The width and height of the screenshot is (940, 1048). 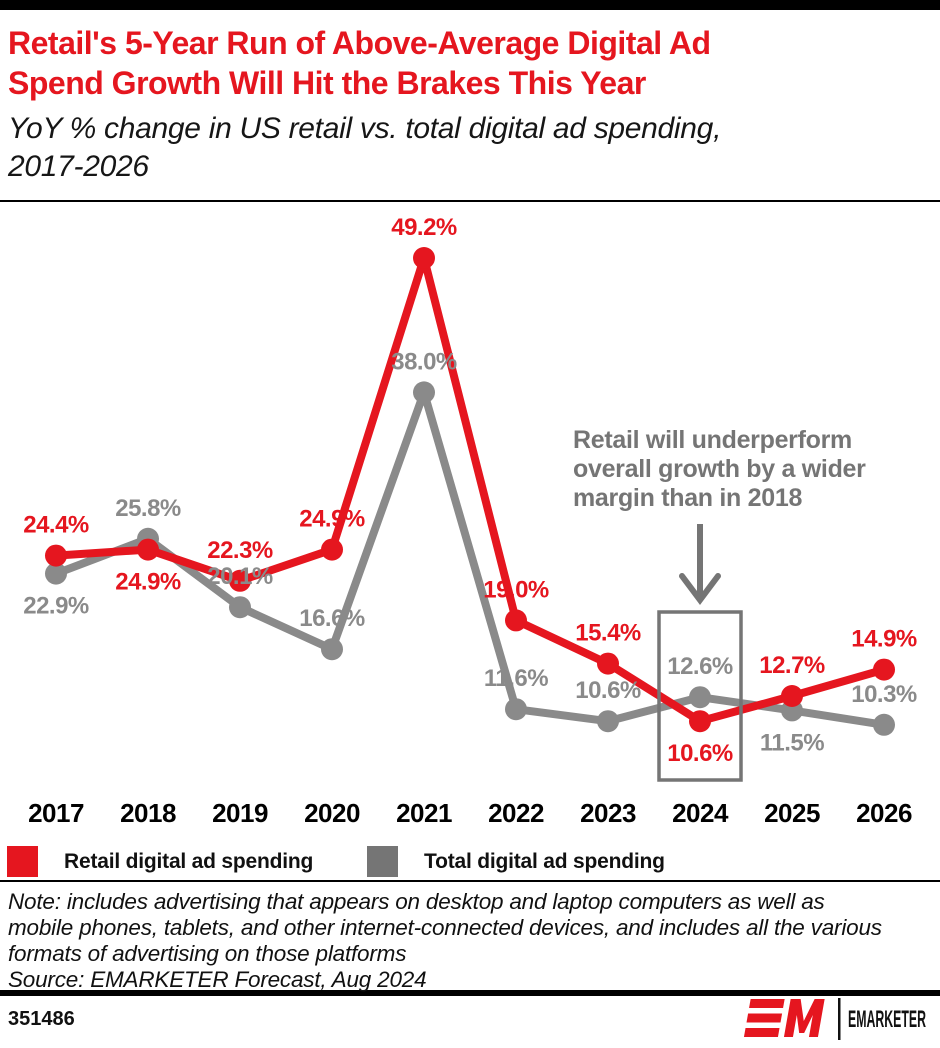 What do you see at coordinates (332, 813) in the screenshot?
I see `x-axis-label: 2020` at bounding box center [332, 813].